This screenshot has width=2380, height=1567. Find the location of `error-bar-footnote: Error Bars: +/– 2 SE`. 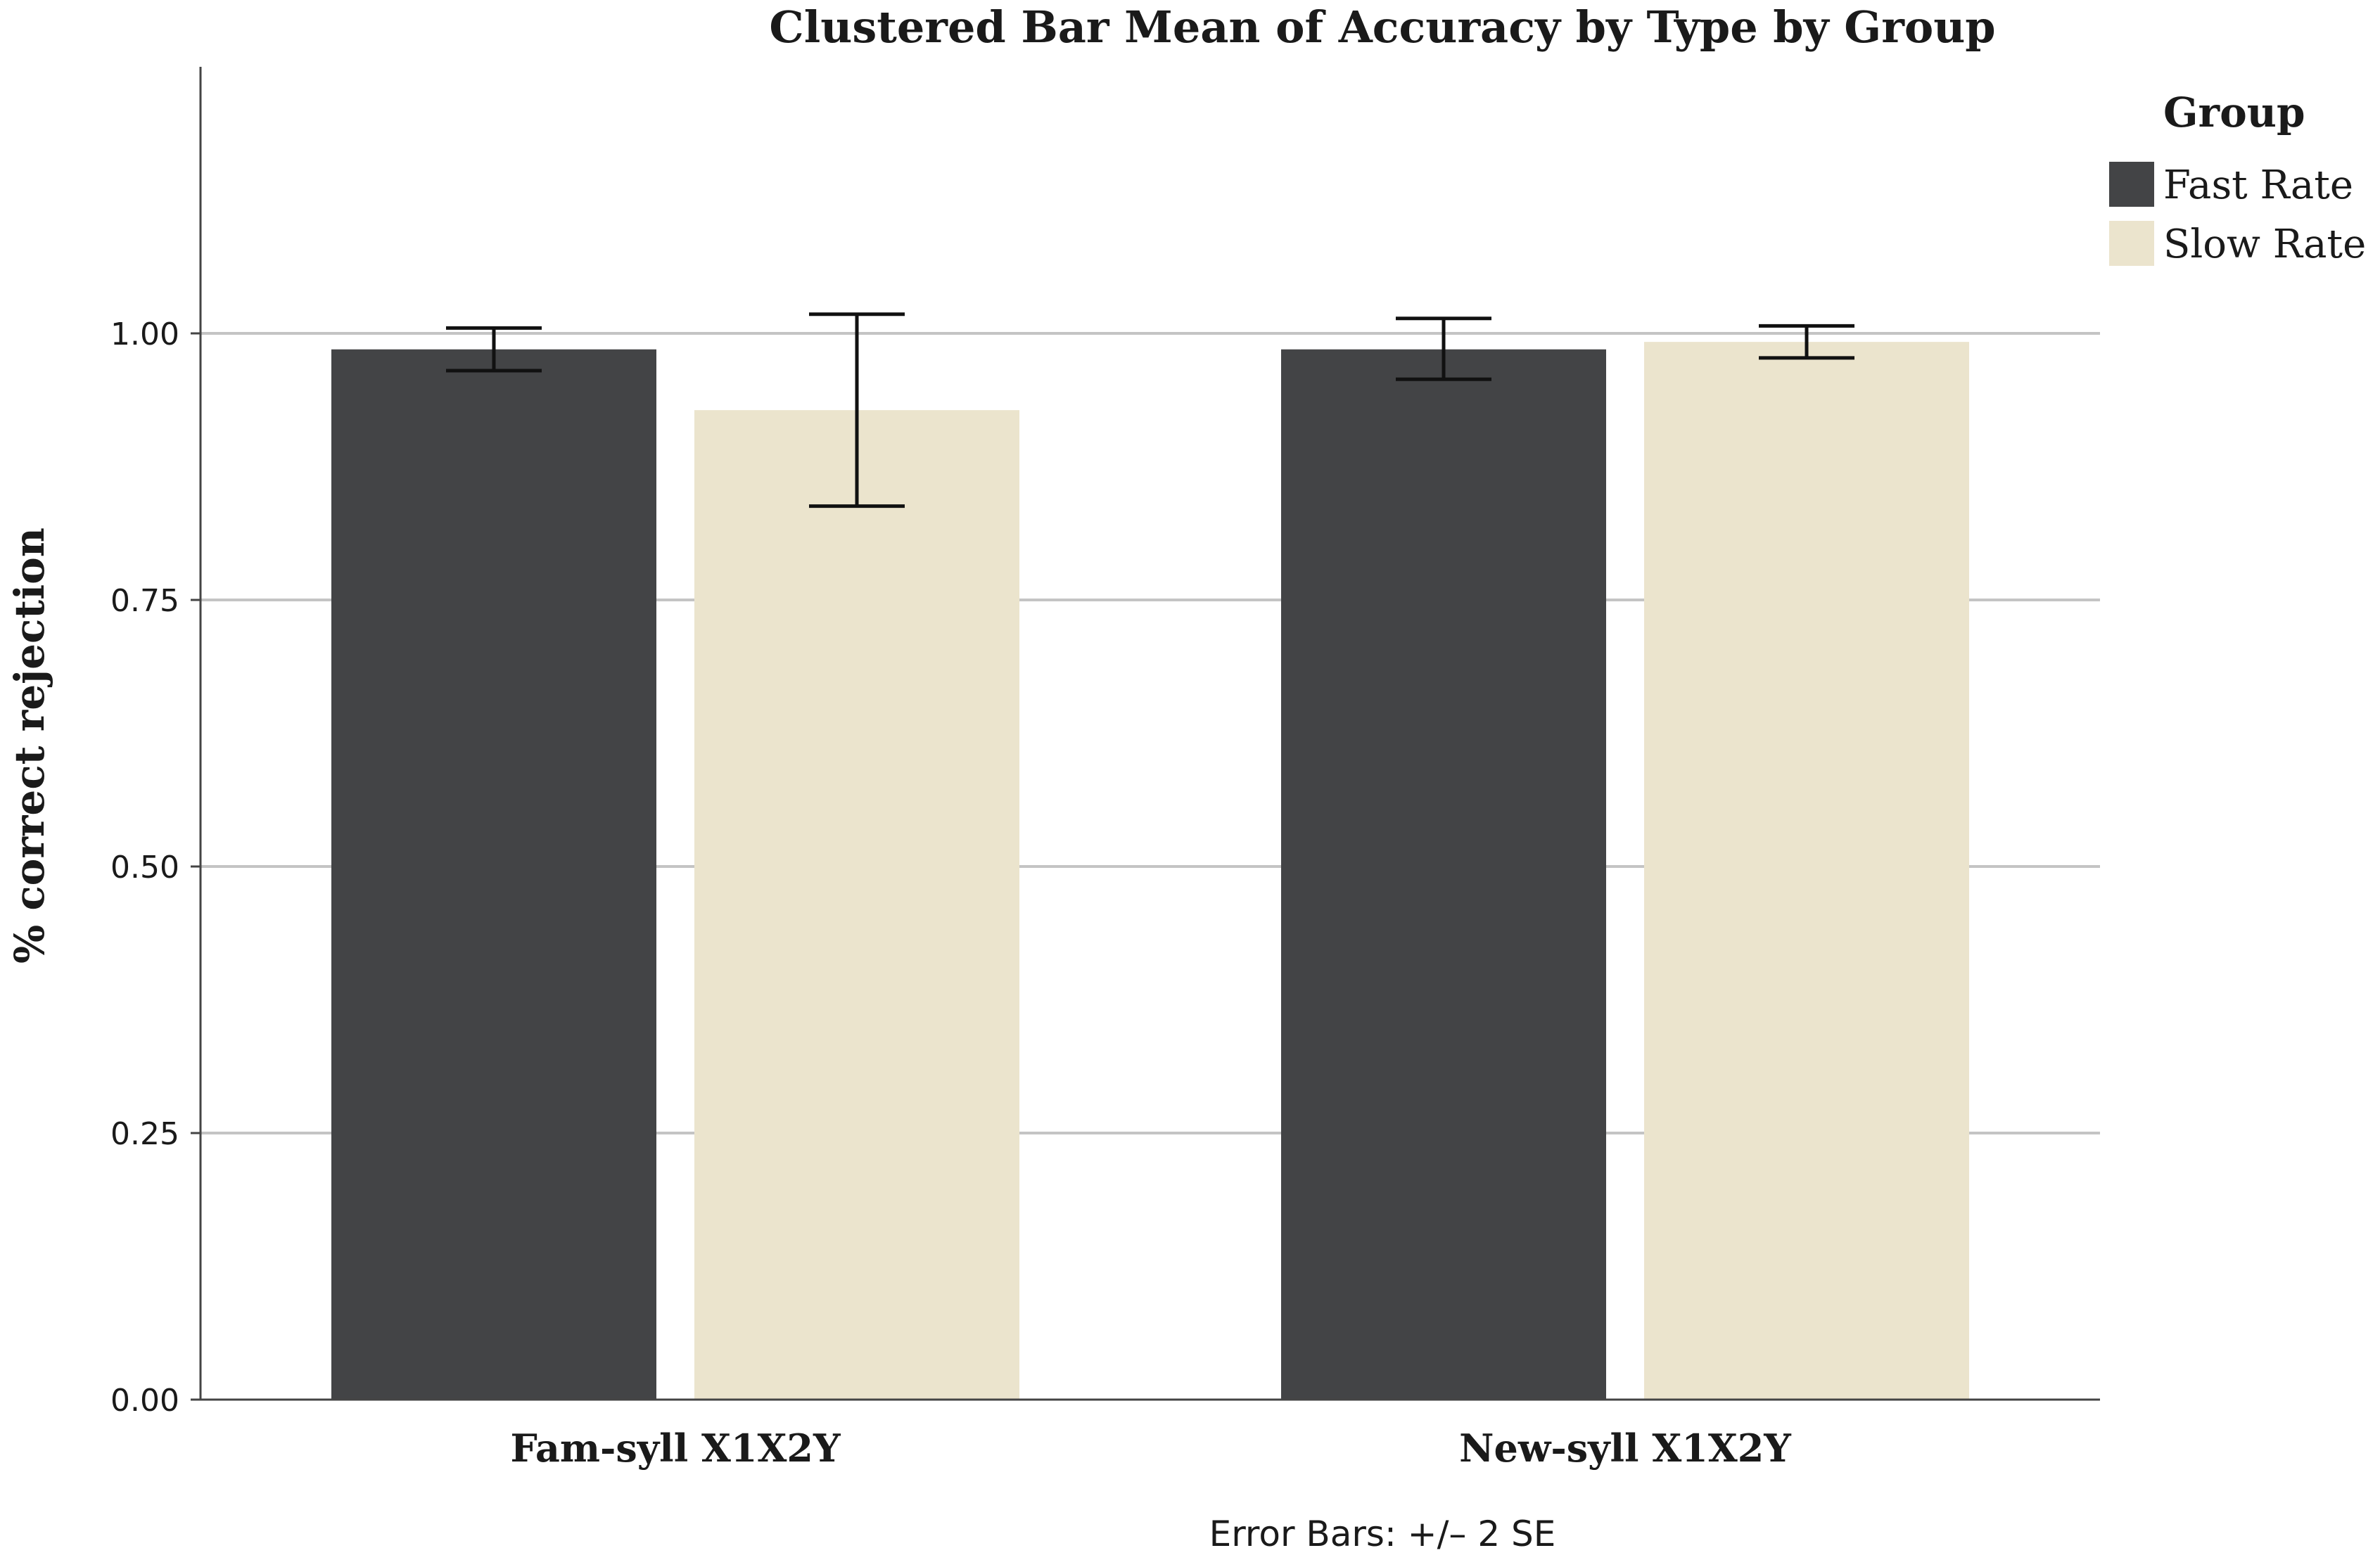

error-bar-footnote: Error Bars: +/– 2 SE is located at coordinates (1382, 1534).